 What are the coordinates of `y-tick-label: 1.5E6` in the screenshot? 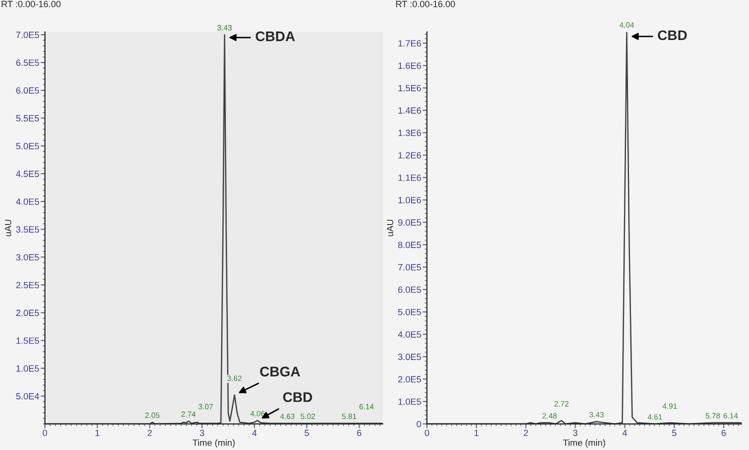 It's located at (409, 88).